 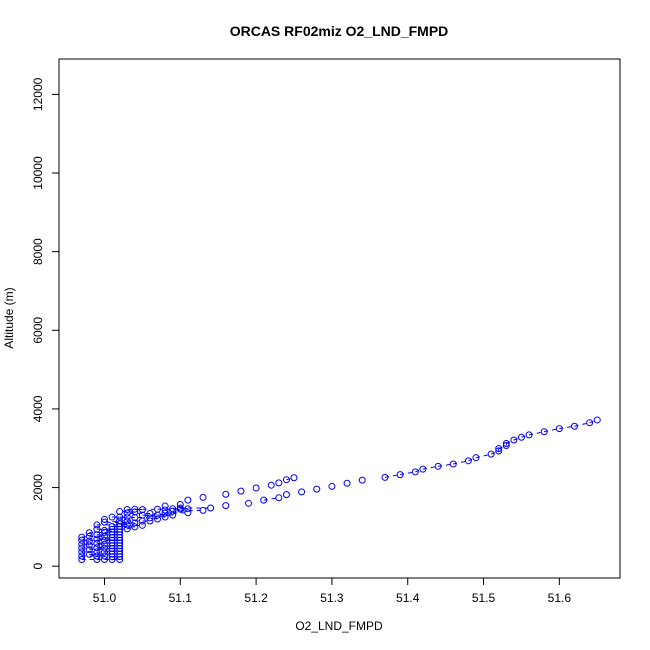 What do you see at coordinates (38, 251) in the screenshot?
I see `y-tick-label: 8000` at bounding box center [38, 251].